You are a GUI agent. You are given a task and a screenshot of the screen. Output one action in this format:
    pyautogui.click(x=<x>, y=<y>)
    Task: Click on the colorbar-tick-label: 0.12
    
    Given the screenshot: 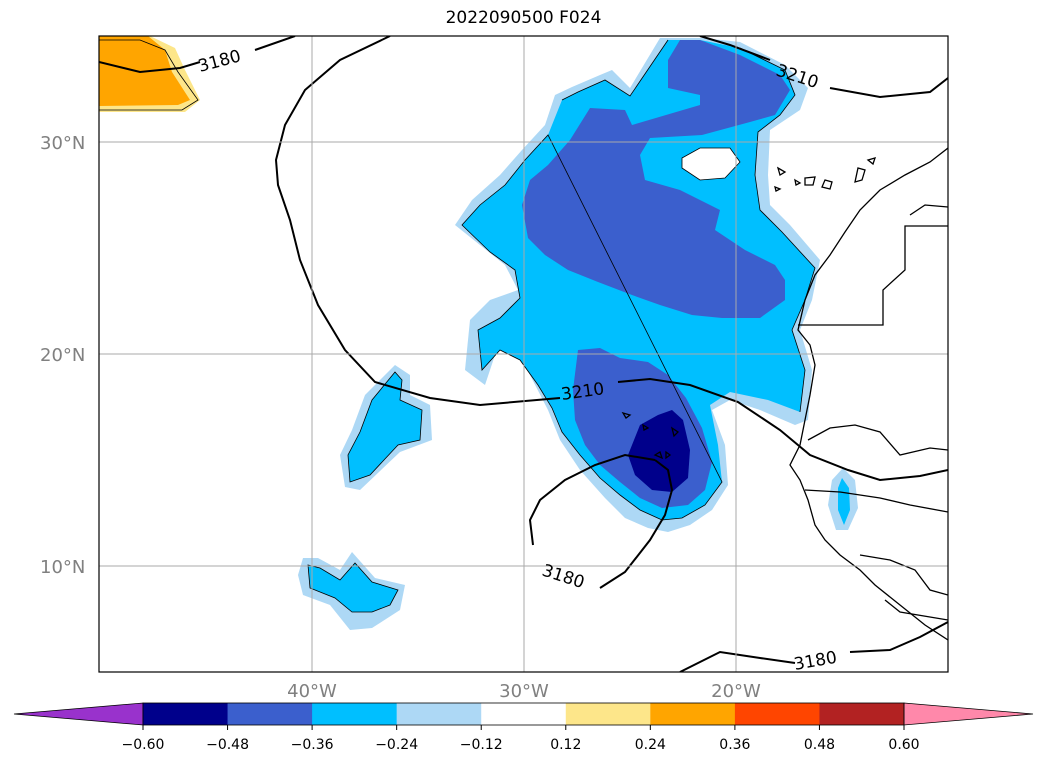 What is the action you would take?
    pyautogui.click(x=565, y=745)
    